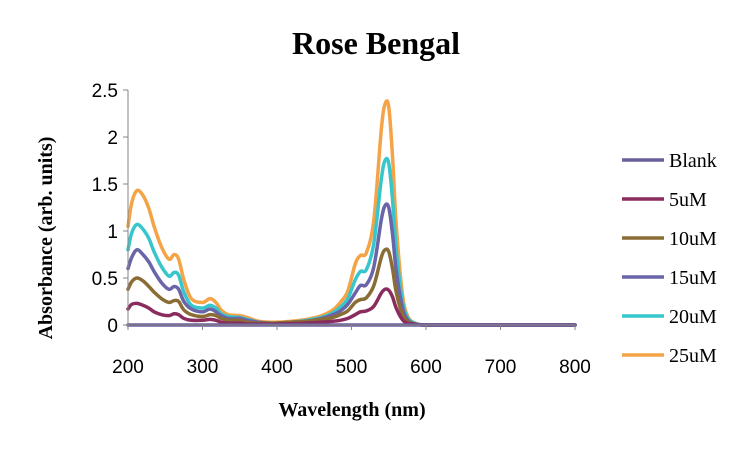 The height and width of the screenshot is (449, 751). What do you see at coordinates (693, 278) in the screenshot?
I see `legend-label-15um: 15uM` at bounding box center [693, 278].